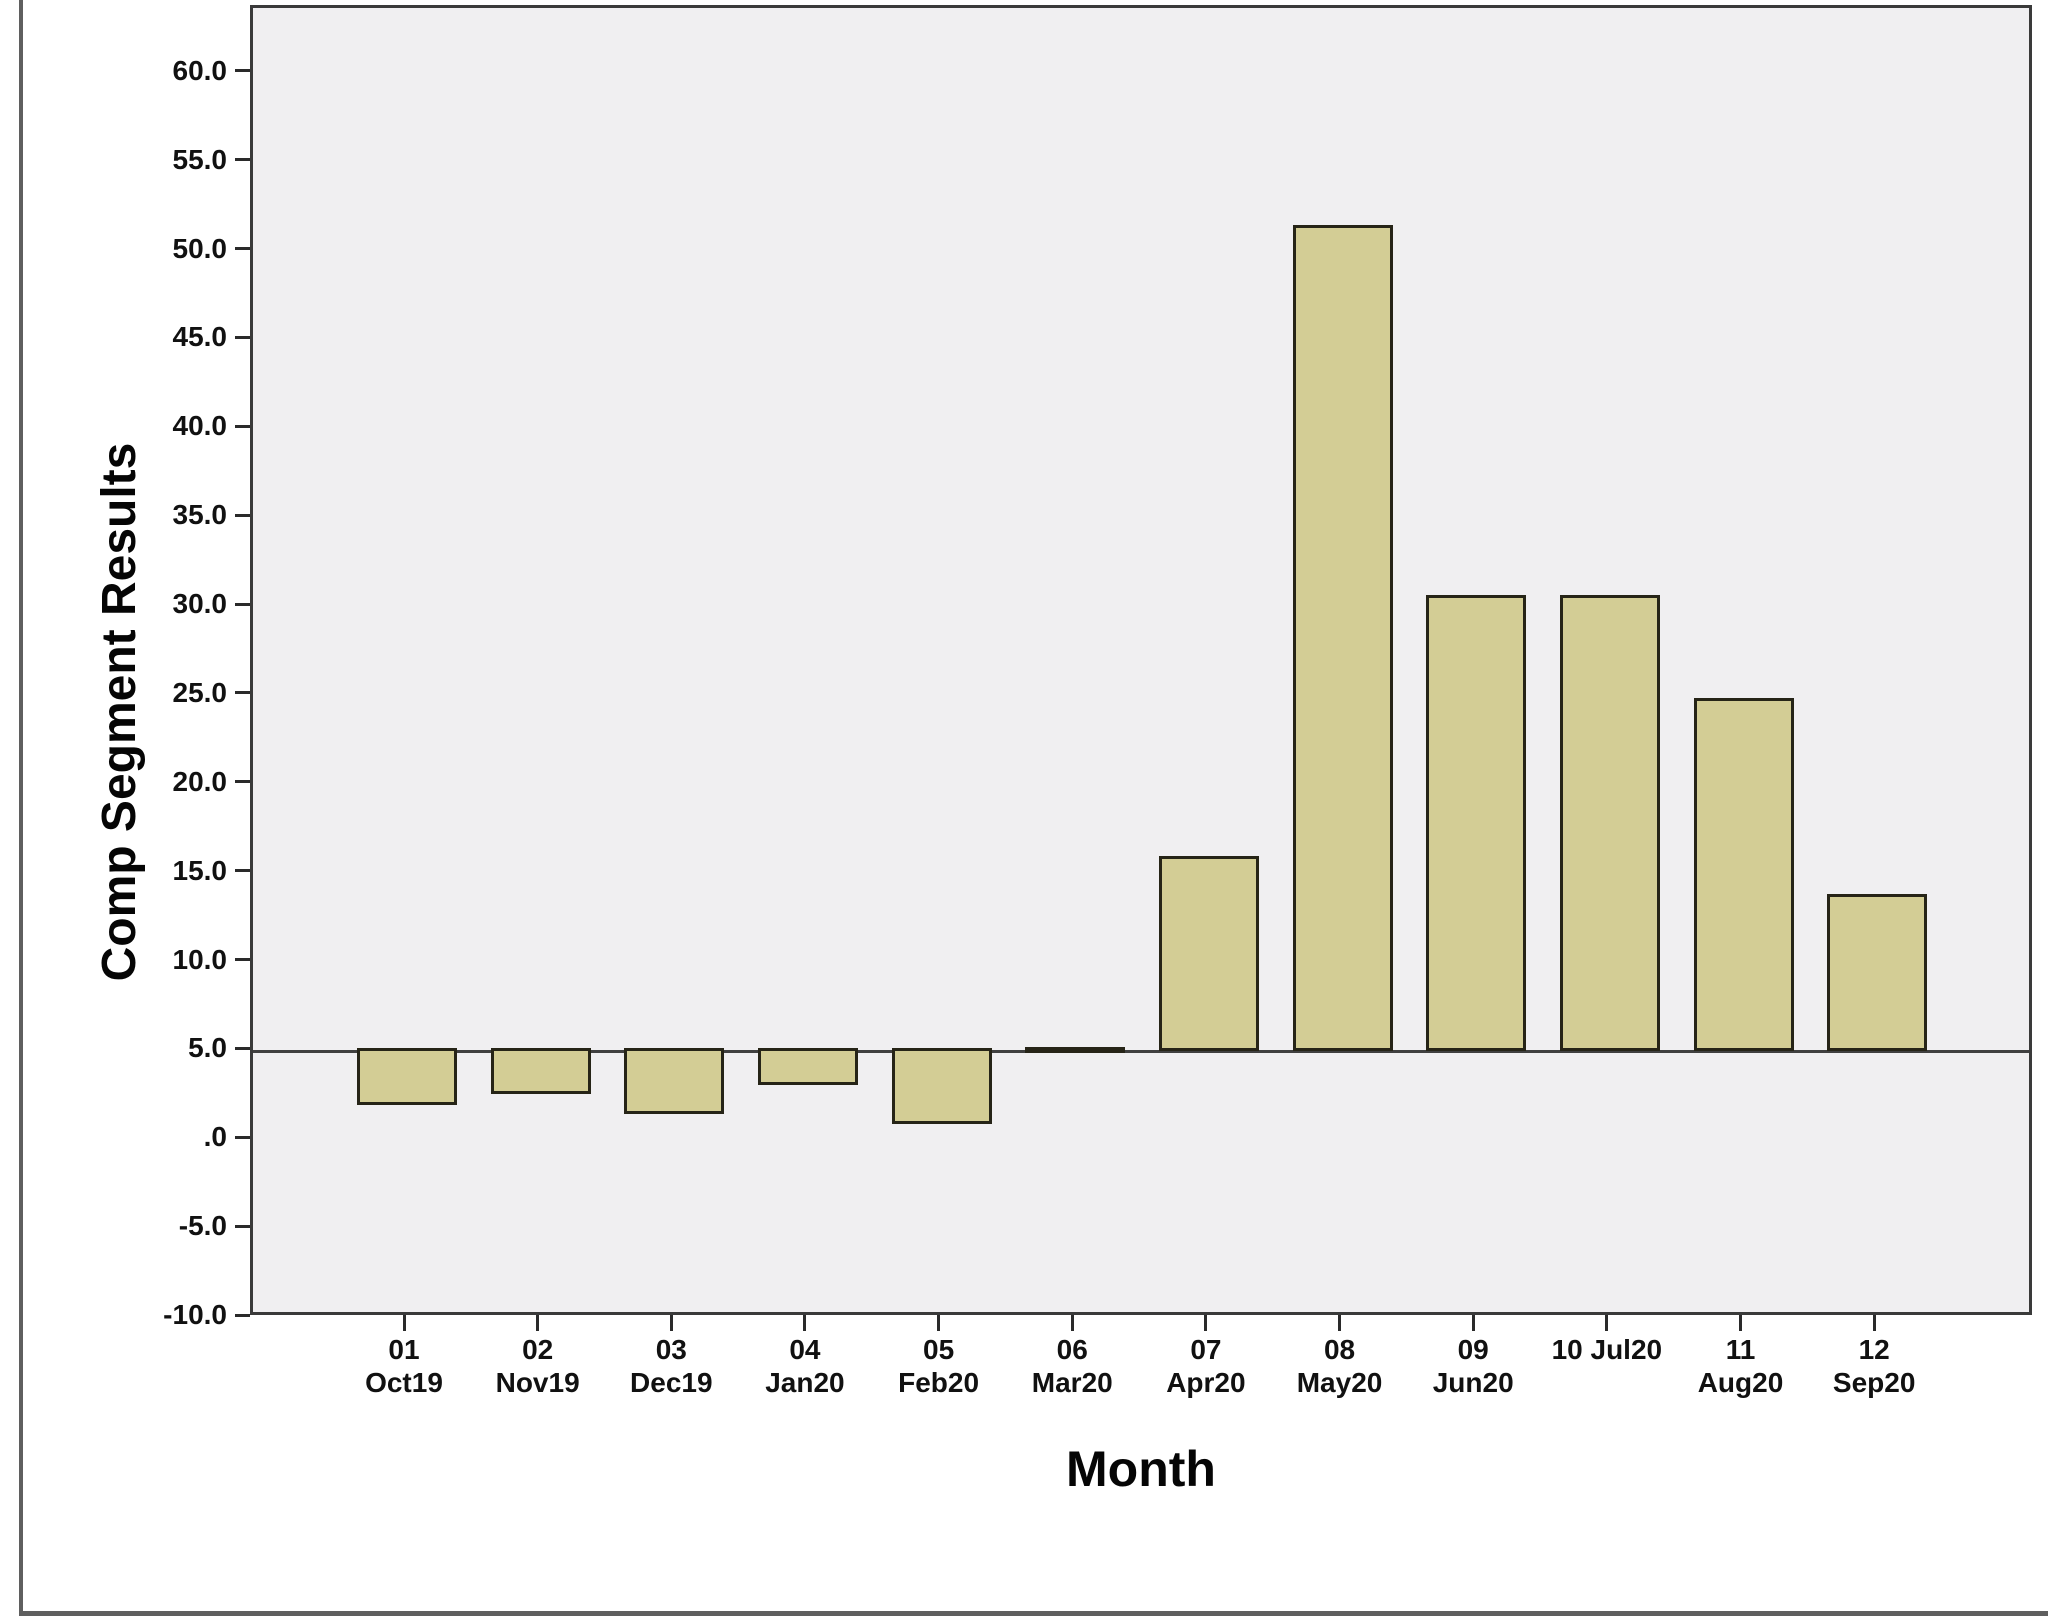  Describe the element at coordinates (404, 1382) in the screenshot. I see `x-tick-label: Oct19` at that location.